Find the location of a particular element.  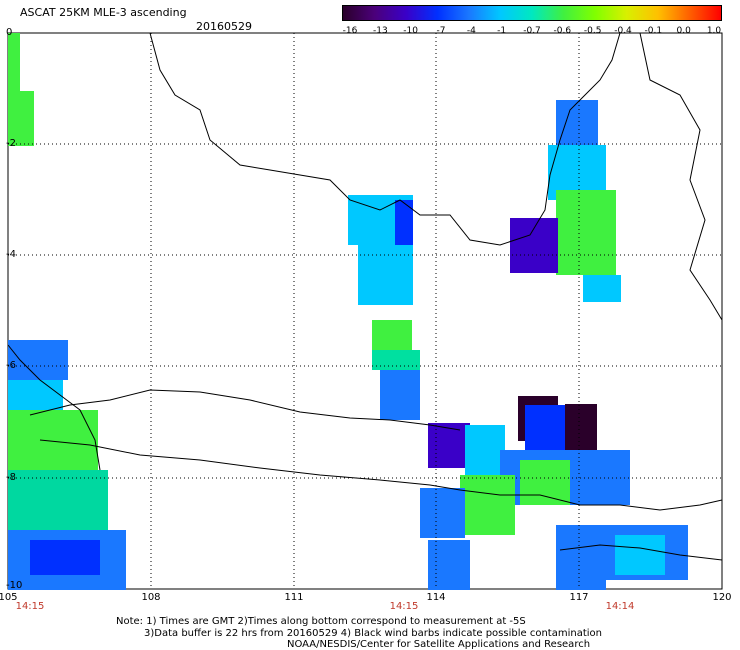

map-date: 20160529 is located at coordinates (224, 26).